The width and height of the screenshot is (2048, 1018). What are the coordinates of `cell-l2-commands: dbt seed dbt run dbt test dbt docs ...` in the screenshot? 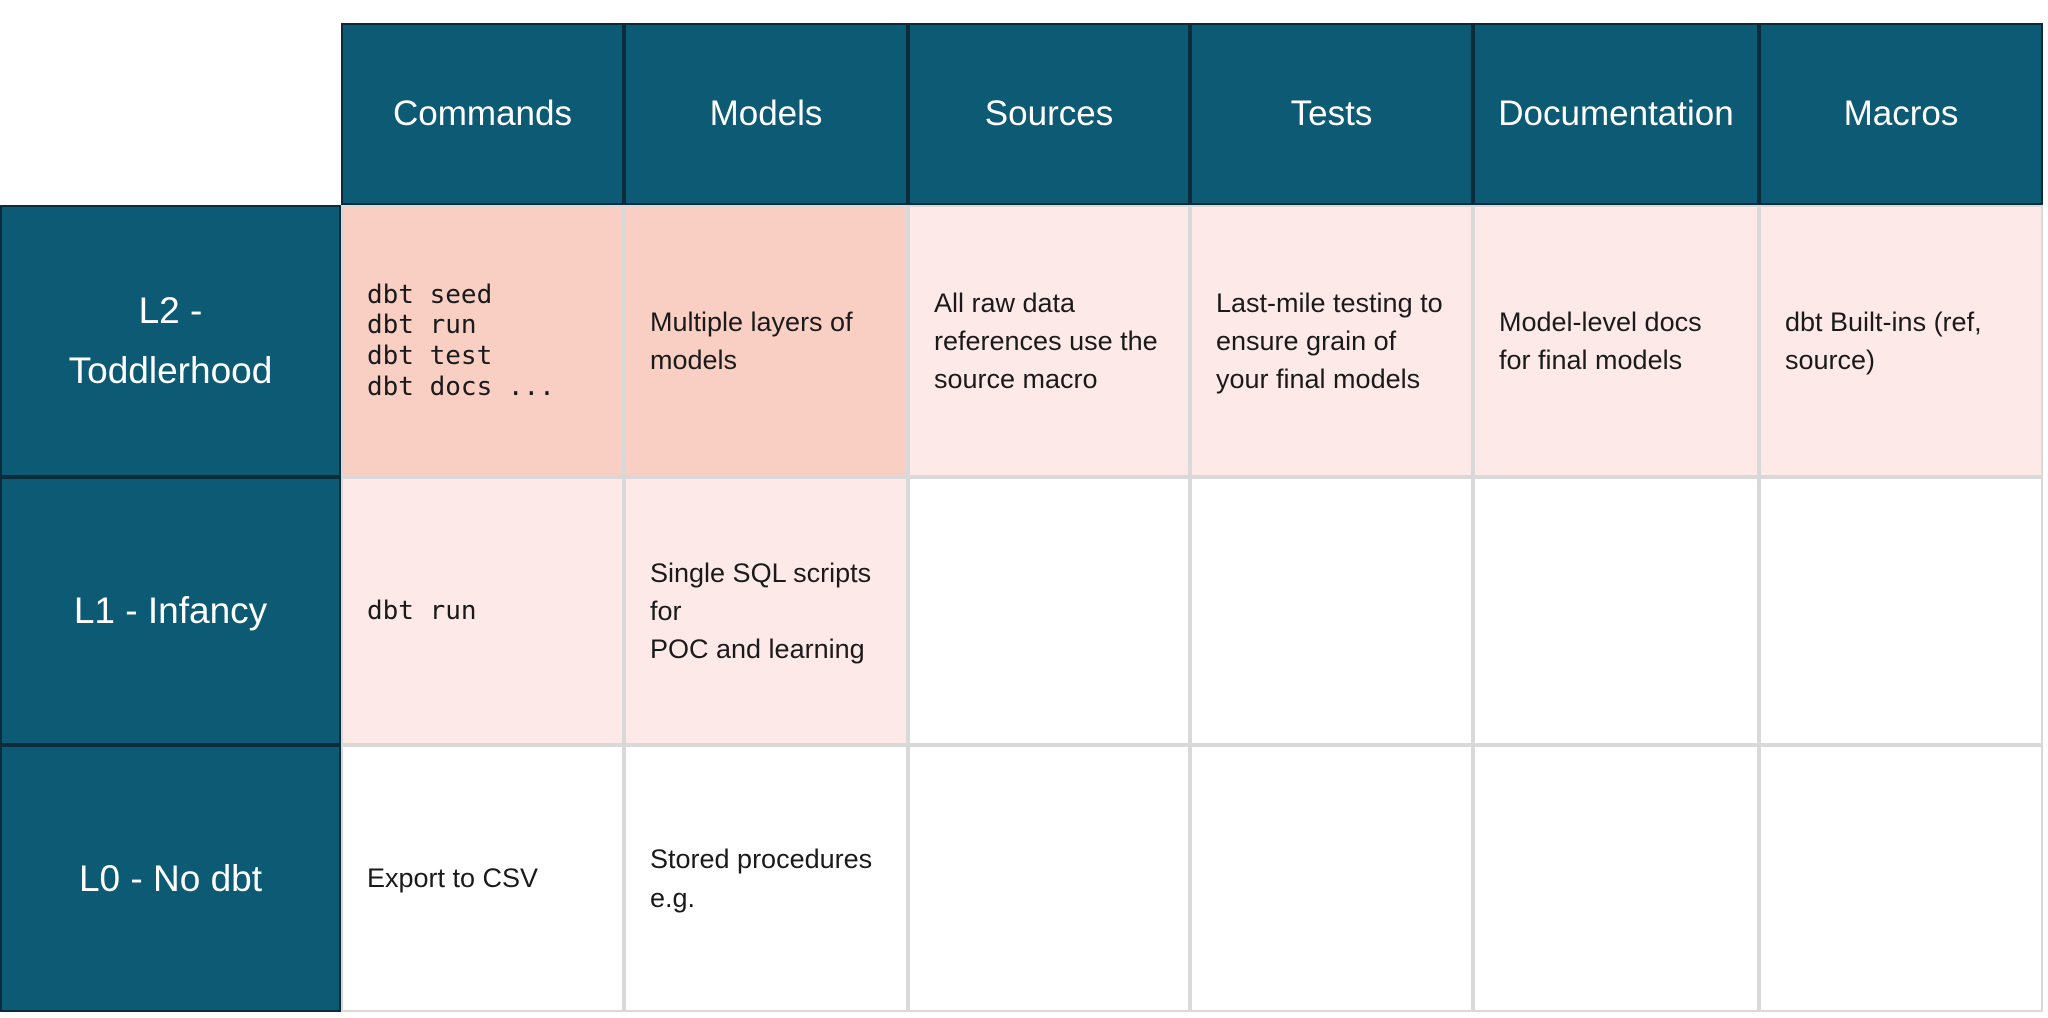 It's located at (482, 341).